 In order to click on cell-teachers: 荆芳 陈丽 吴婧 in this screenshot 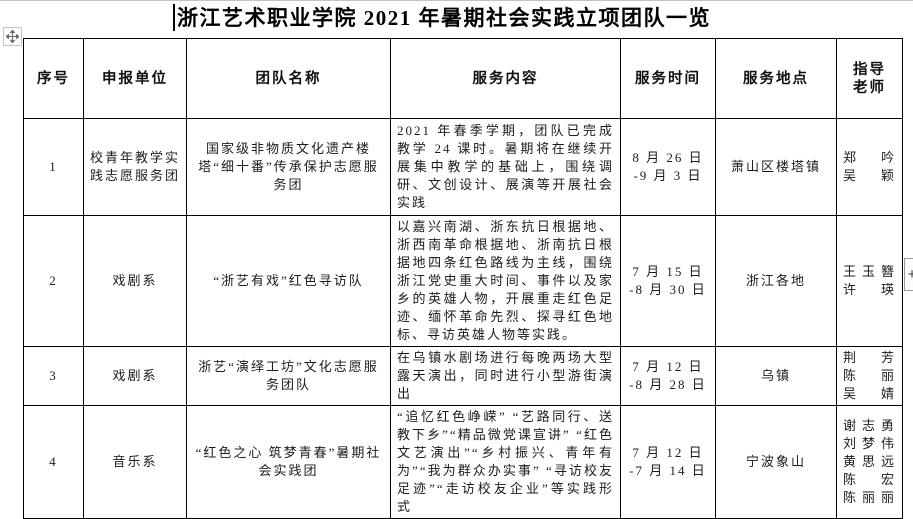, I will do `click(869, 376)`.